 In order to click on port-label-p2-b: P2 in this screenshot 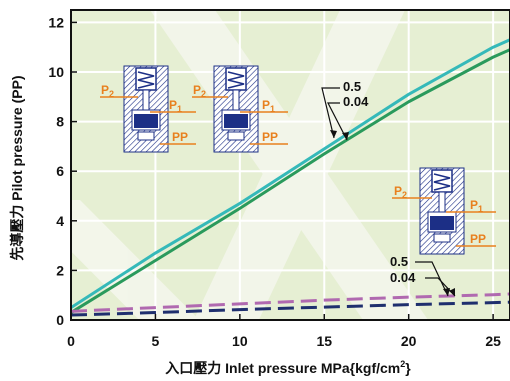, I will do `click(199, 91)`.